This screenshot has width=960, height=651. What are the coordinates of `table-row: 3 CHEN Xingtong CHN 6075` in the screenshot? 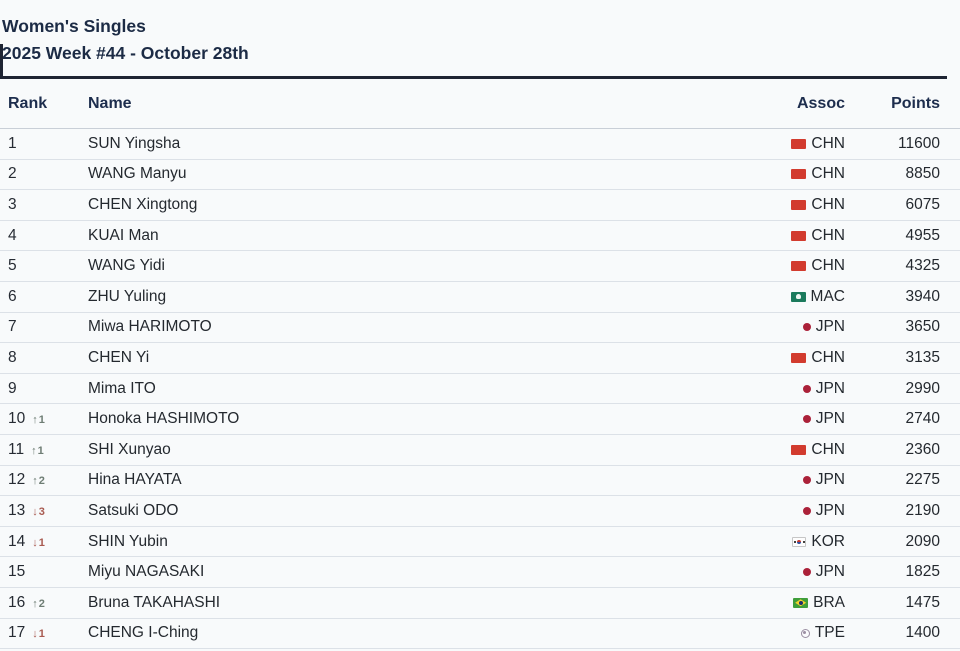 It's located at (480, 205).